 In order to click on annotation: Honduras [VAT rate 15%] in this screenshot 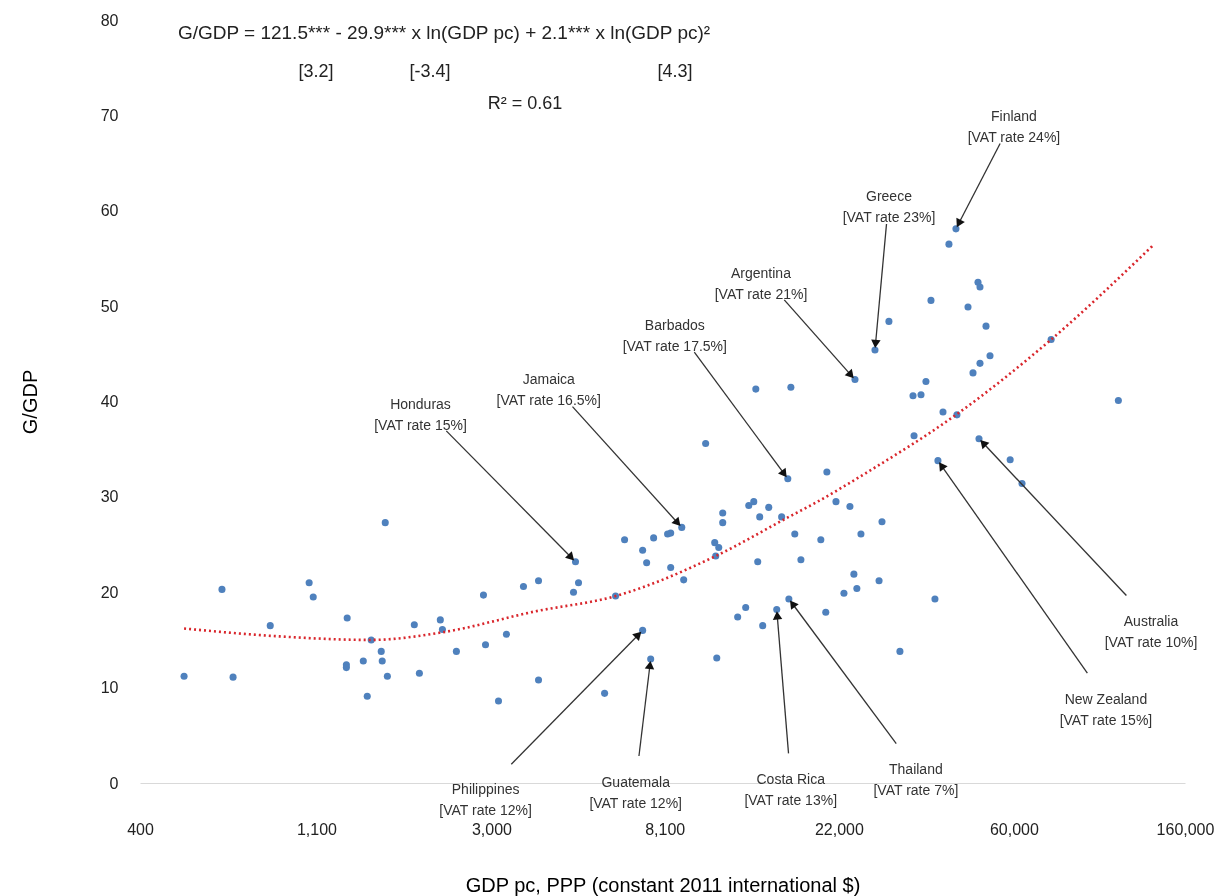, I will do `click(420, 414)`.